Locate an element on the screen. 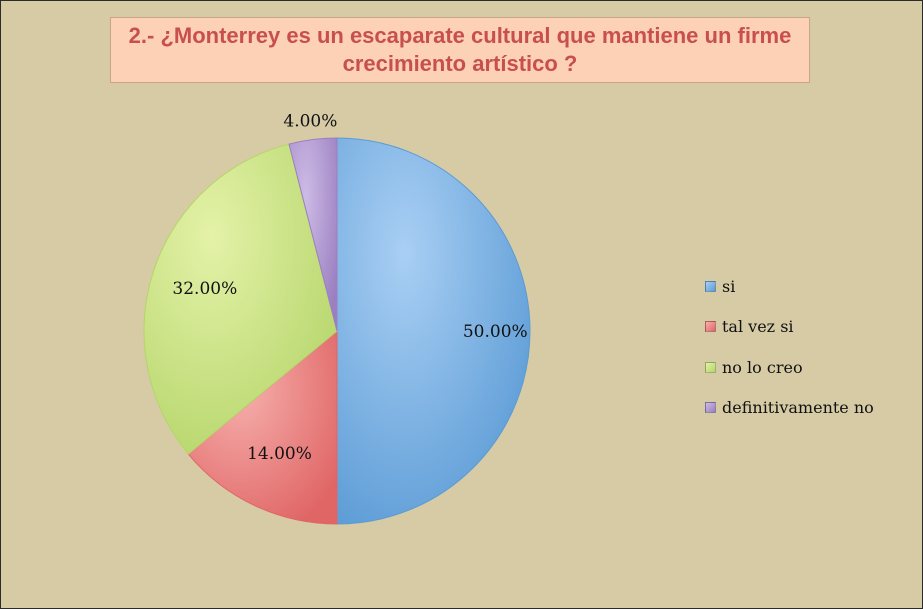  pie-slice-no-lo-creo is located at coordinates (240, 299).